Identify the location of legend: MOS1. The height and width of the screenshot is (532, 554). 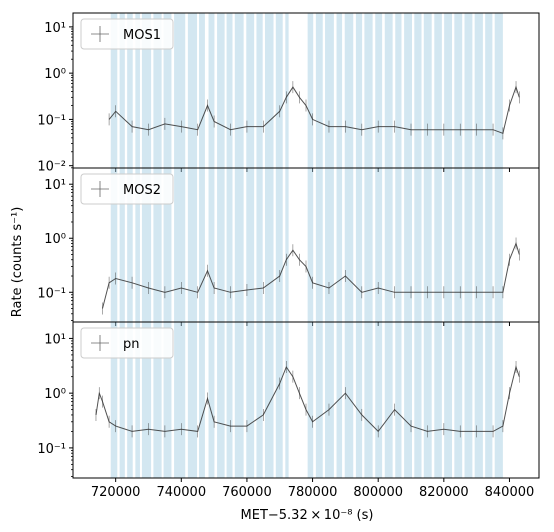
(127, 34).